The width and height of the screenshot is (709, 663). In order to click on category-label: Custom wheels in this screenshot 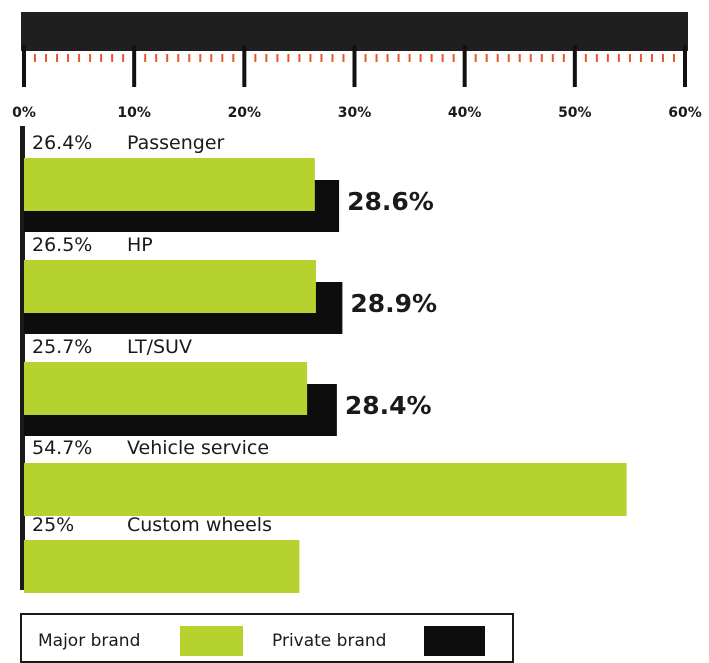, I will do `click(199, 525)`.